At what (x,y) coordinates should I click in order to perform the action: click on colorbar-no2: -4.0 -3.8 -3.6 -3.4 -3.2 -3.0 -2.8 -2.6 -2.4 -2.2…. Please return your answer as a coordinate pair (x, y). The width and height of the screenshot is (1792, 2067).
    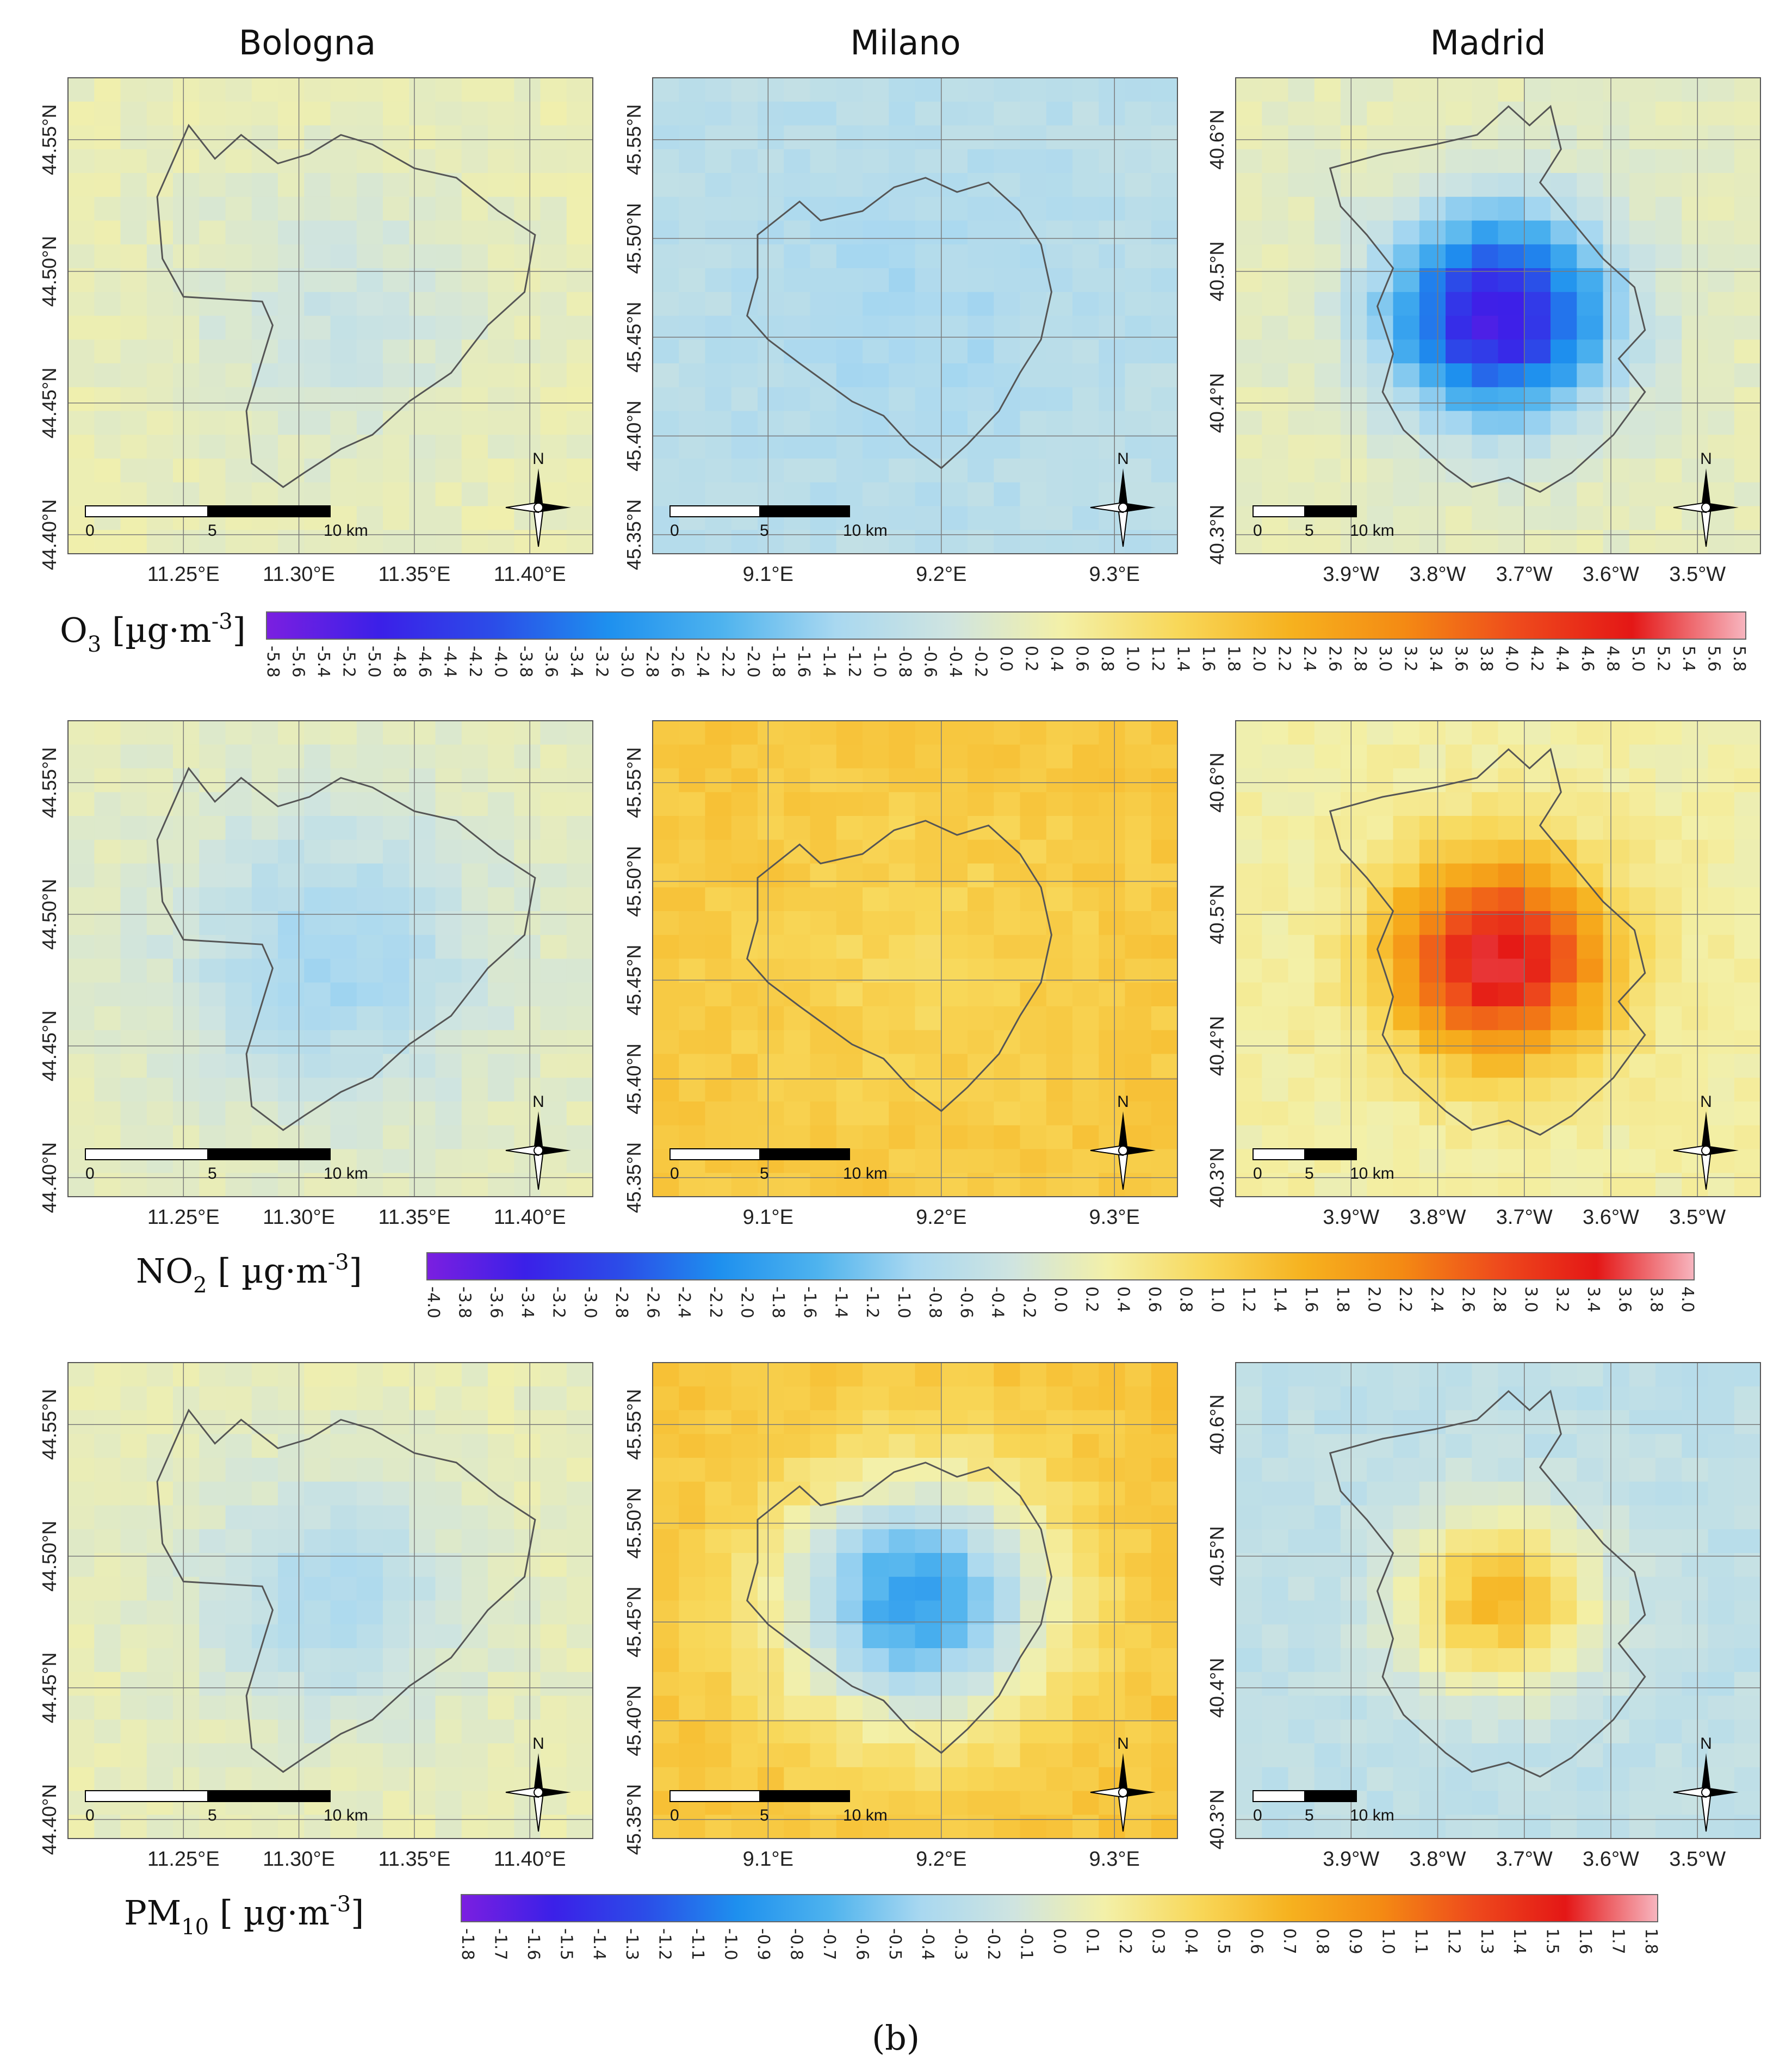
    Looking at the image, I should click on (916, 1284).